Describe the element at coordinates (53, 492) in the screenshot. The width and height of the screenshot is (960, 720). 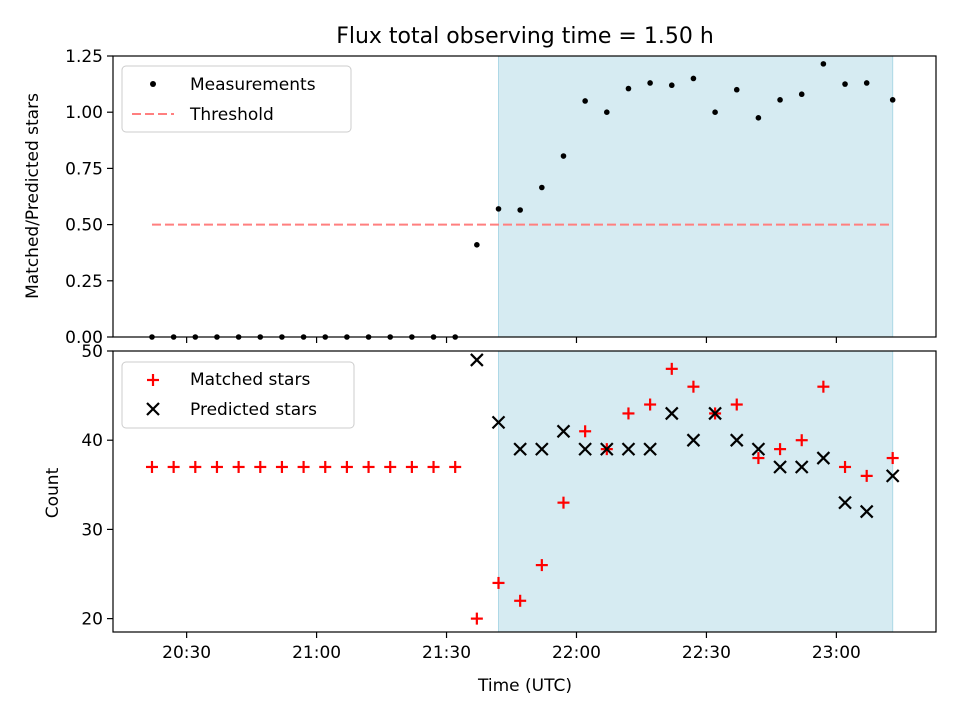
I see `bottom-ylabel: Count` at that location.